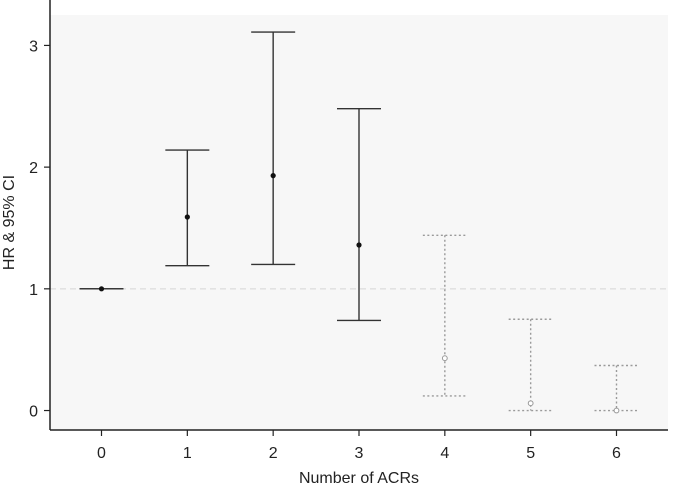 The width and height of the screenshot is (676, 489). What do you see at coordinates (33, 290) in the screenshot?
I see `y-tick-label: 1` at bounding box center [33, 290].